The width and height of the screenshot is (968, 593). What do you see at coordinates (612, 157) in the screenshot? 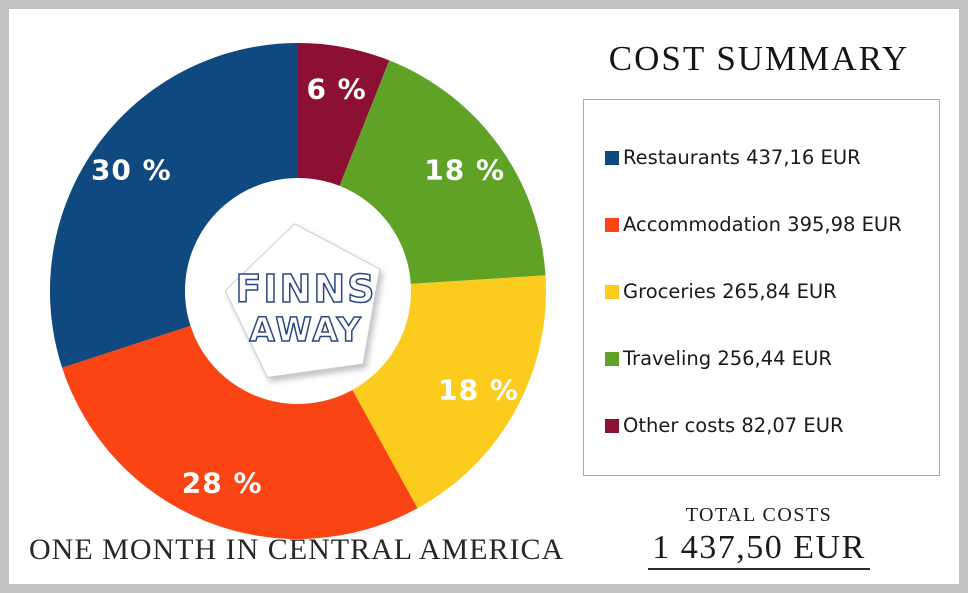
I see `legend-marker-restaurants` at bounding box center [612, 157].